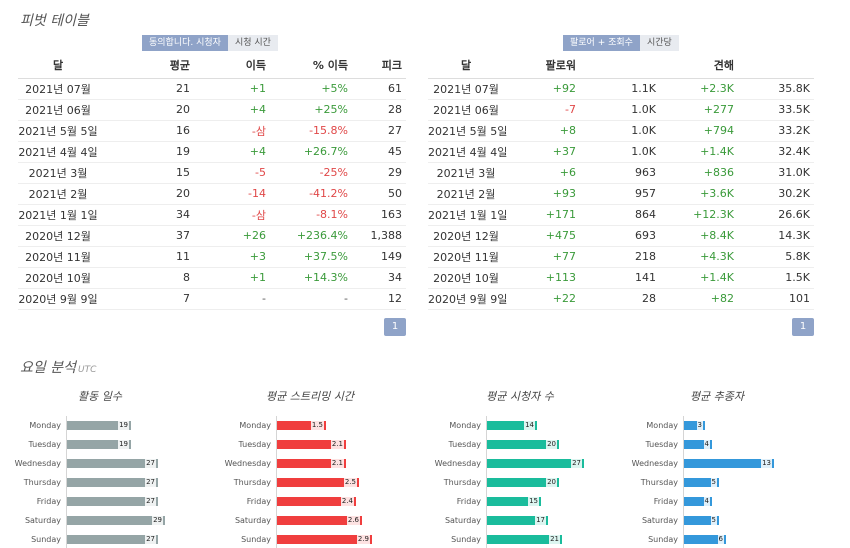 The width and height of the screenshot is (850, 548). Describe the element at coordinates (467, 131) in the screenshot. I see `table-cell: 2021년 5월 5일` at that location.